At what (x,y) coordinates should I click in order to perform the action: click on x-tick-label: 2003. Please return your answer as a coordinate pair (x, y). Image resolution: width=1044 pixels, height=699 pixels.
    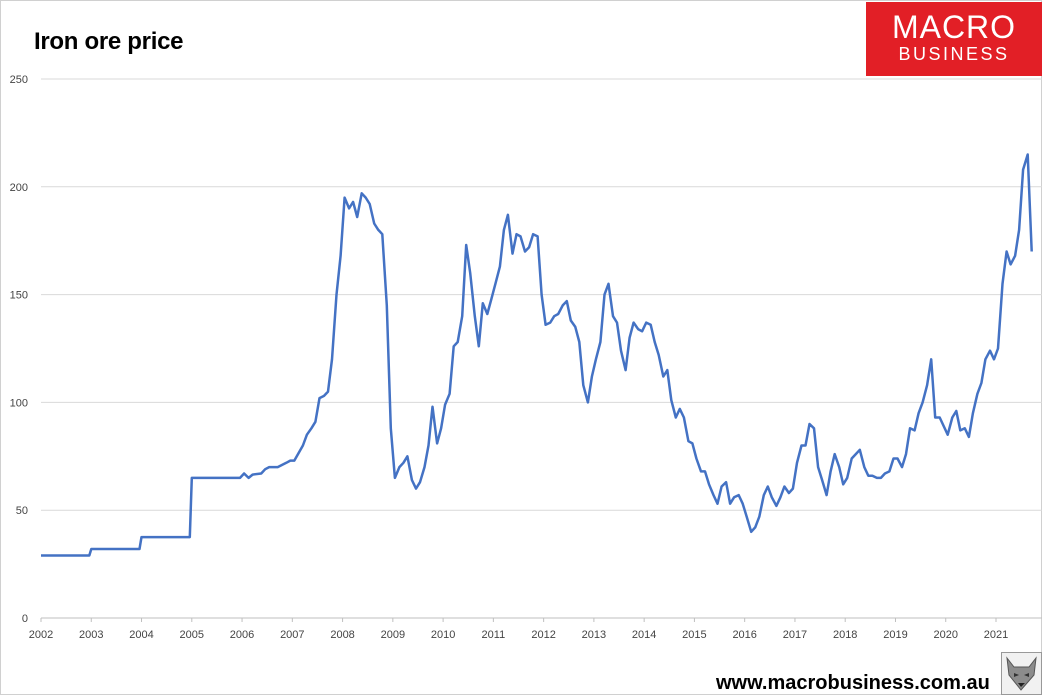
    Looking at the image, I should click on (91, 635).